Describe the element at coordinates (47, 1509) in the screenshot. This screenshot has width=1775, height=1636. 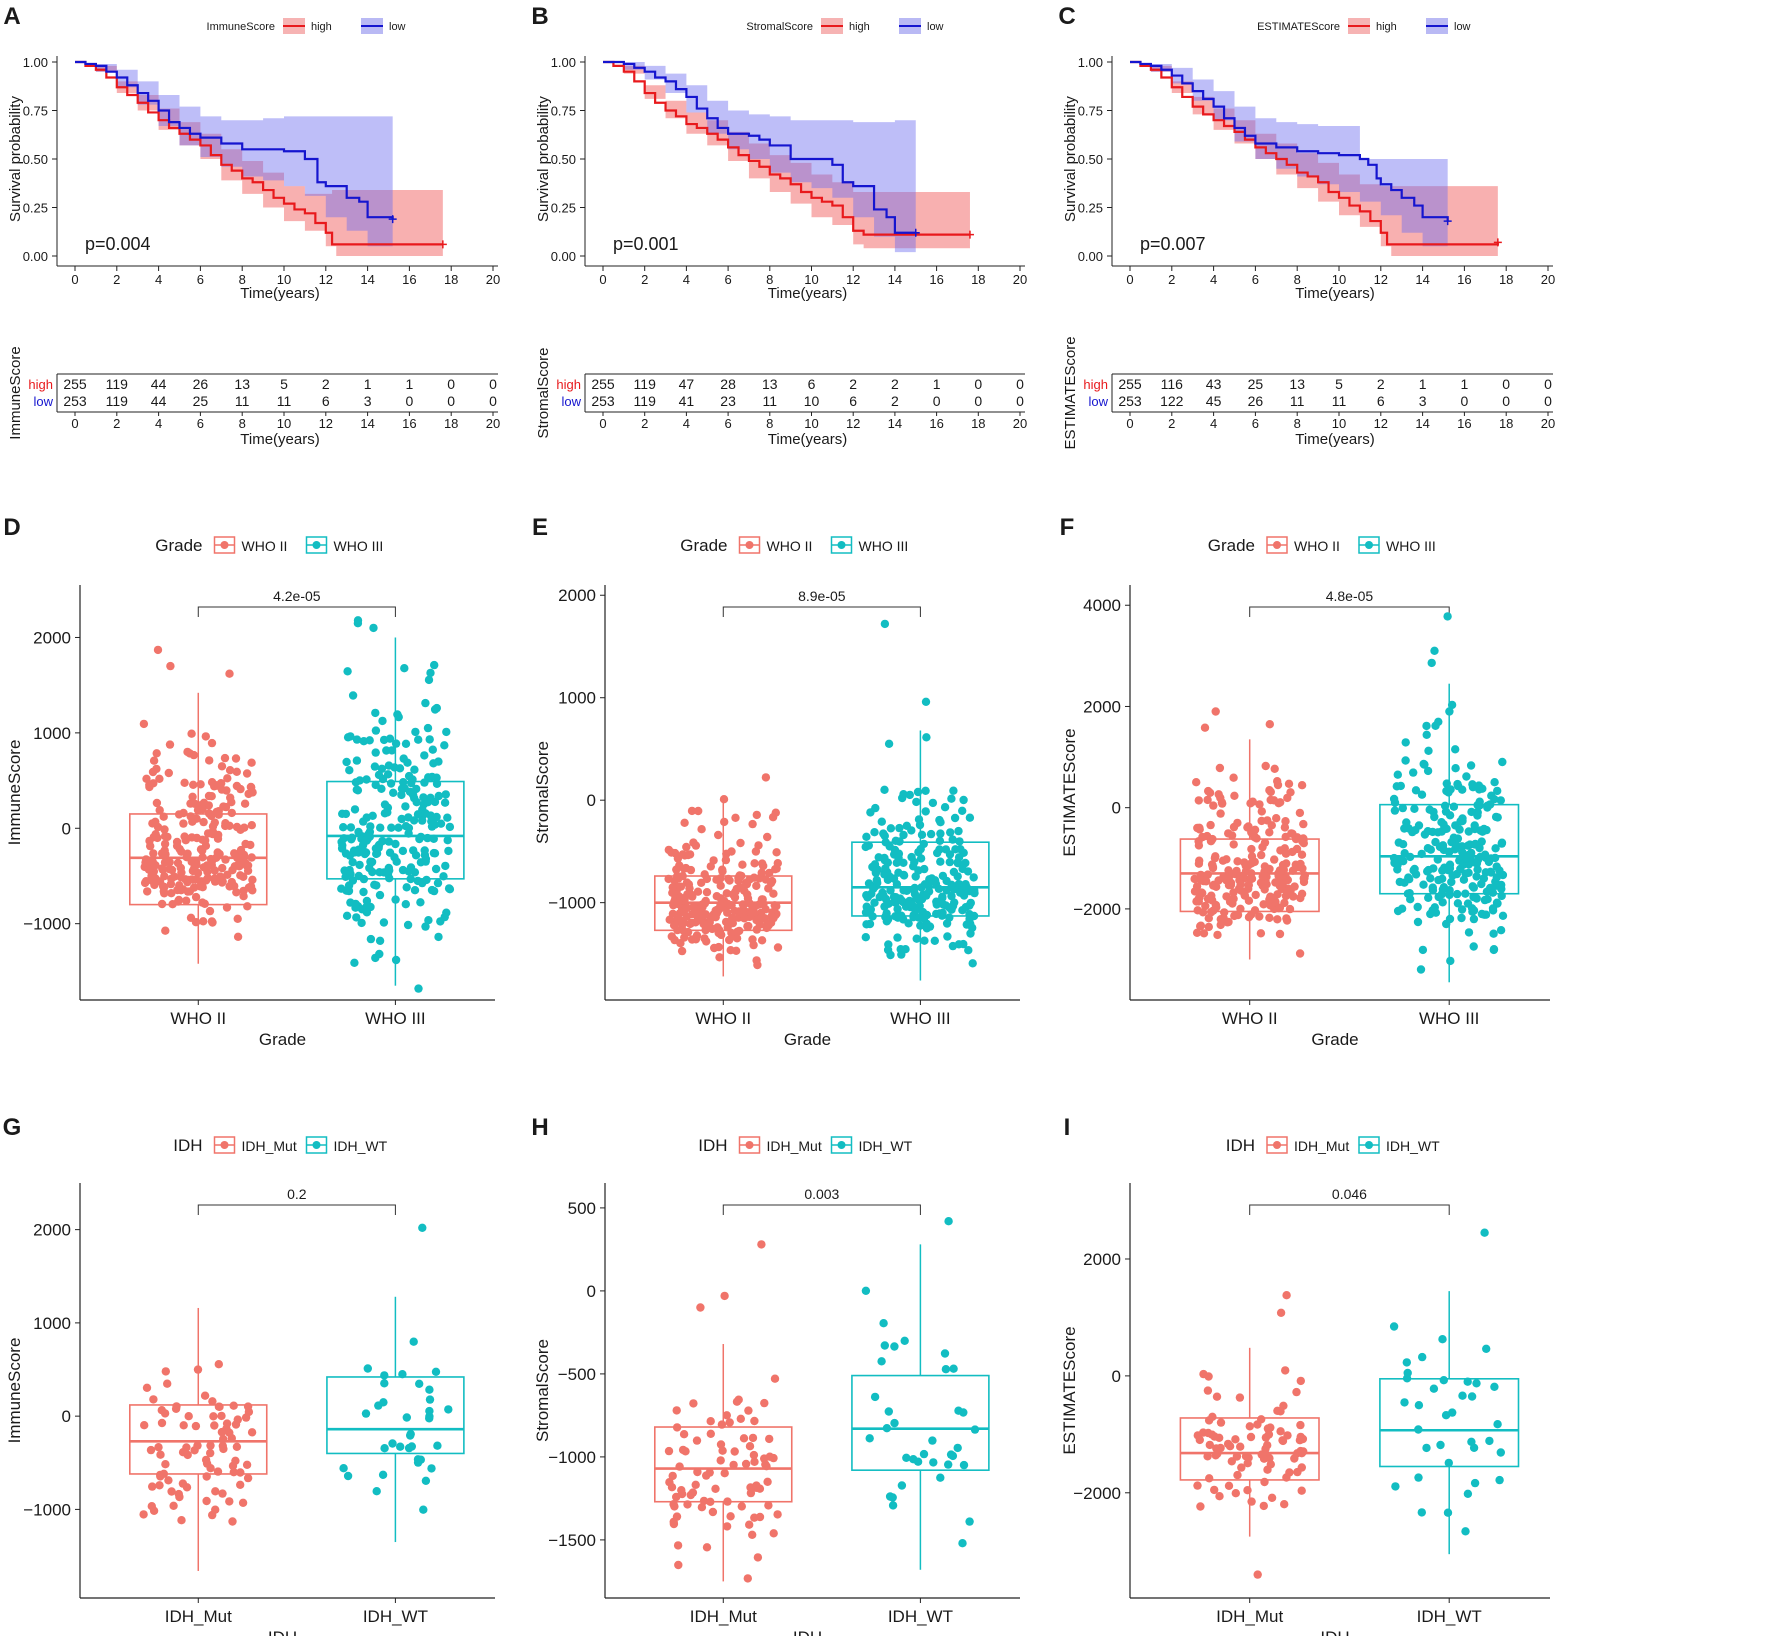
I see `y-tick-label: −1000` at that location.